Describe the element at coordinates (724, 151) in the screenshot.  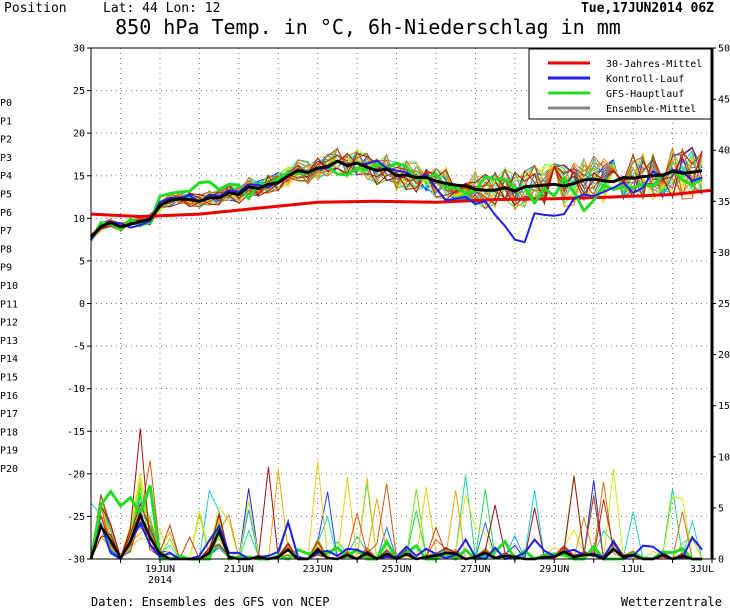
I see `y-right-tick-label: 40` at that location.